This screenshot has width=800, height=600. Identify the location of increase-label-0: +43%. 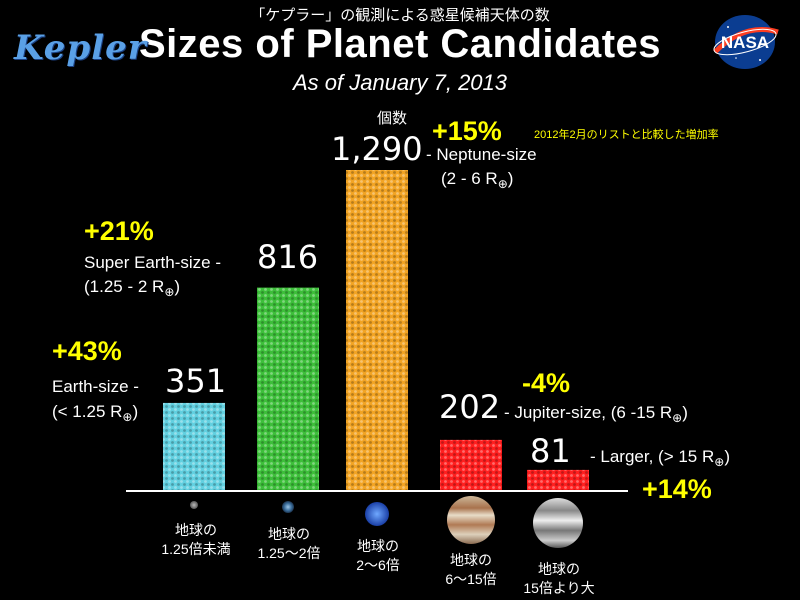
(87, 351).